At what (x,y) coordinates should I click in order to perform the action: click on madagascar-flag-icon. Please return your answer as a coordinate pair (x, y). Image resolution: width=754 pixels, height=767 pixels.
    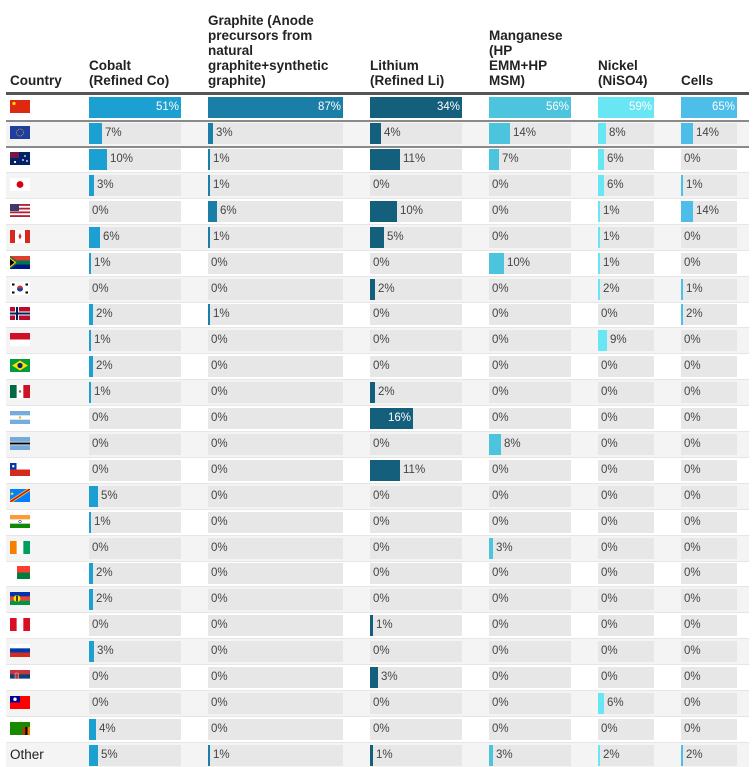
    Looking at the image, I should click on (20, 573).